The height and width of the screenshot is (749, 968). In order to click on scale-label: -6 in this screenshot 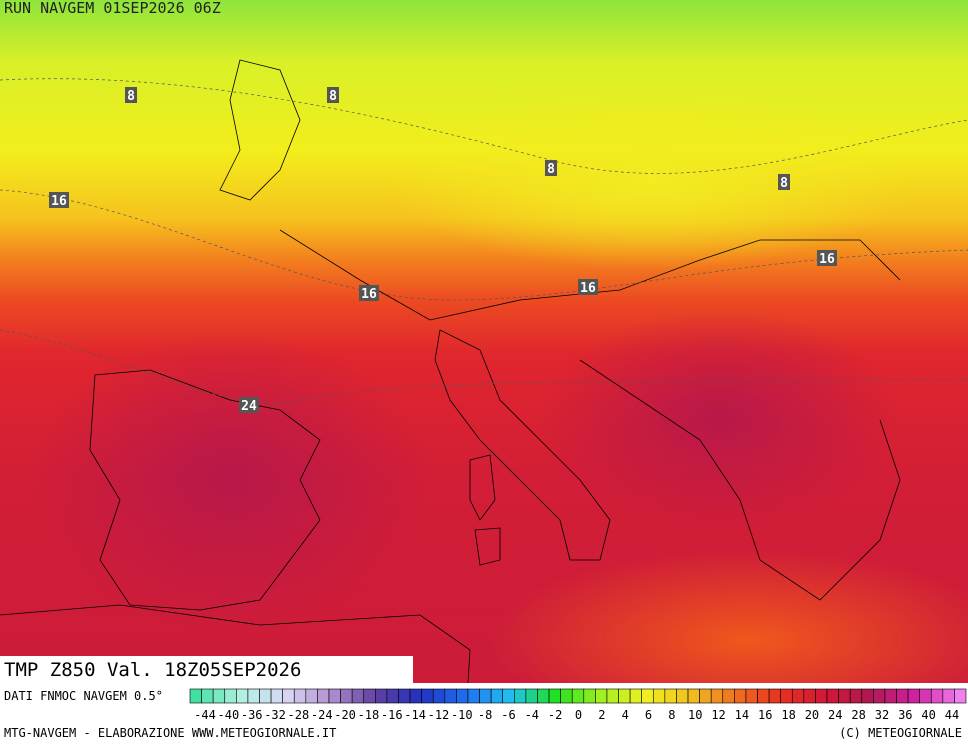, I will do `click(508, 715)`.